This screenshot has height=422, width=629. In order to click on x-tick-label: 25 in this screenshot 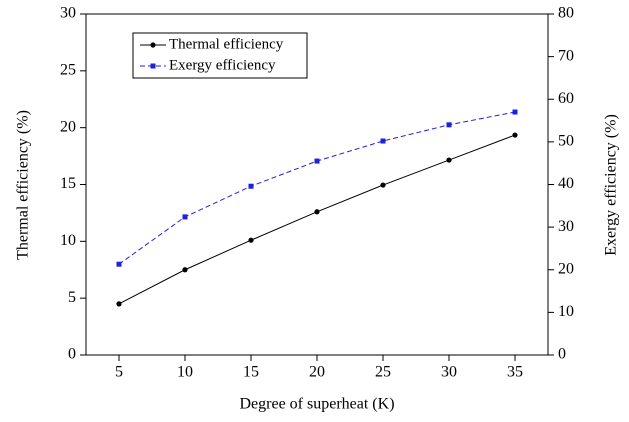, I will do `click(383, 372)`.